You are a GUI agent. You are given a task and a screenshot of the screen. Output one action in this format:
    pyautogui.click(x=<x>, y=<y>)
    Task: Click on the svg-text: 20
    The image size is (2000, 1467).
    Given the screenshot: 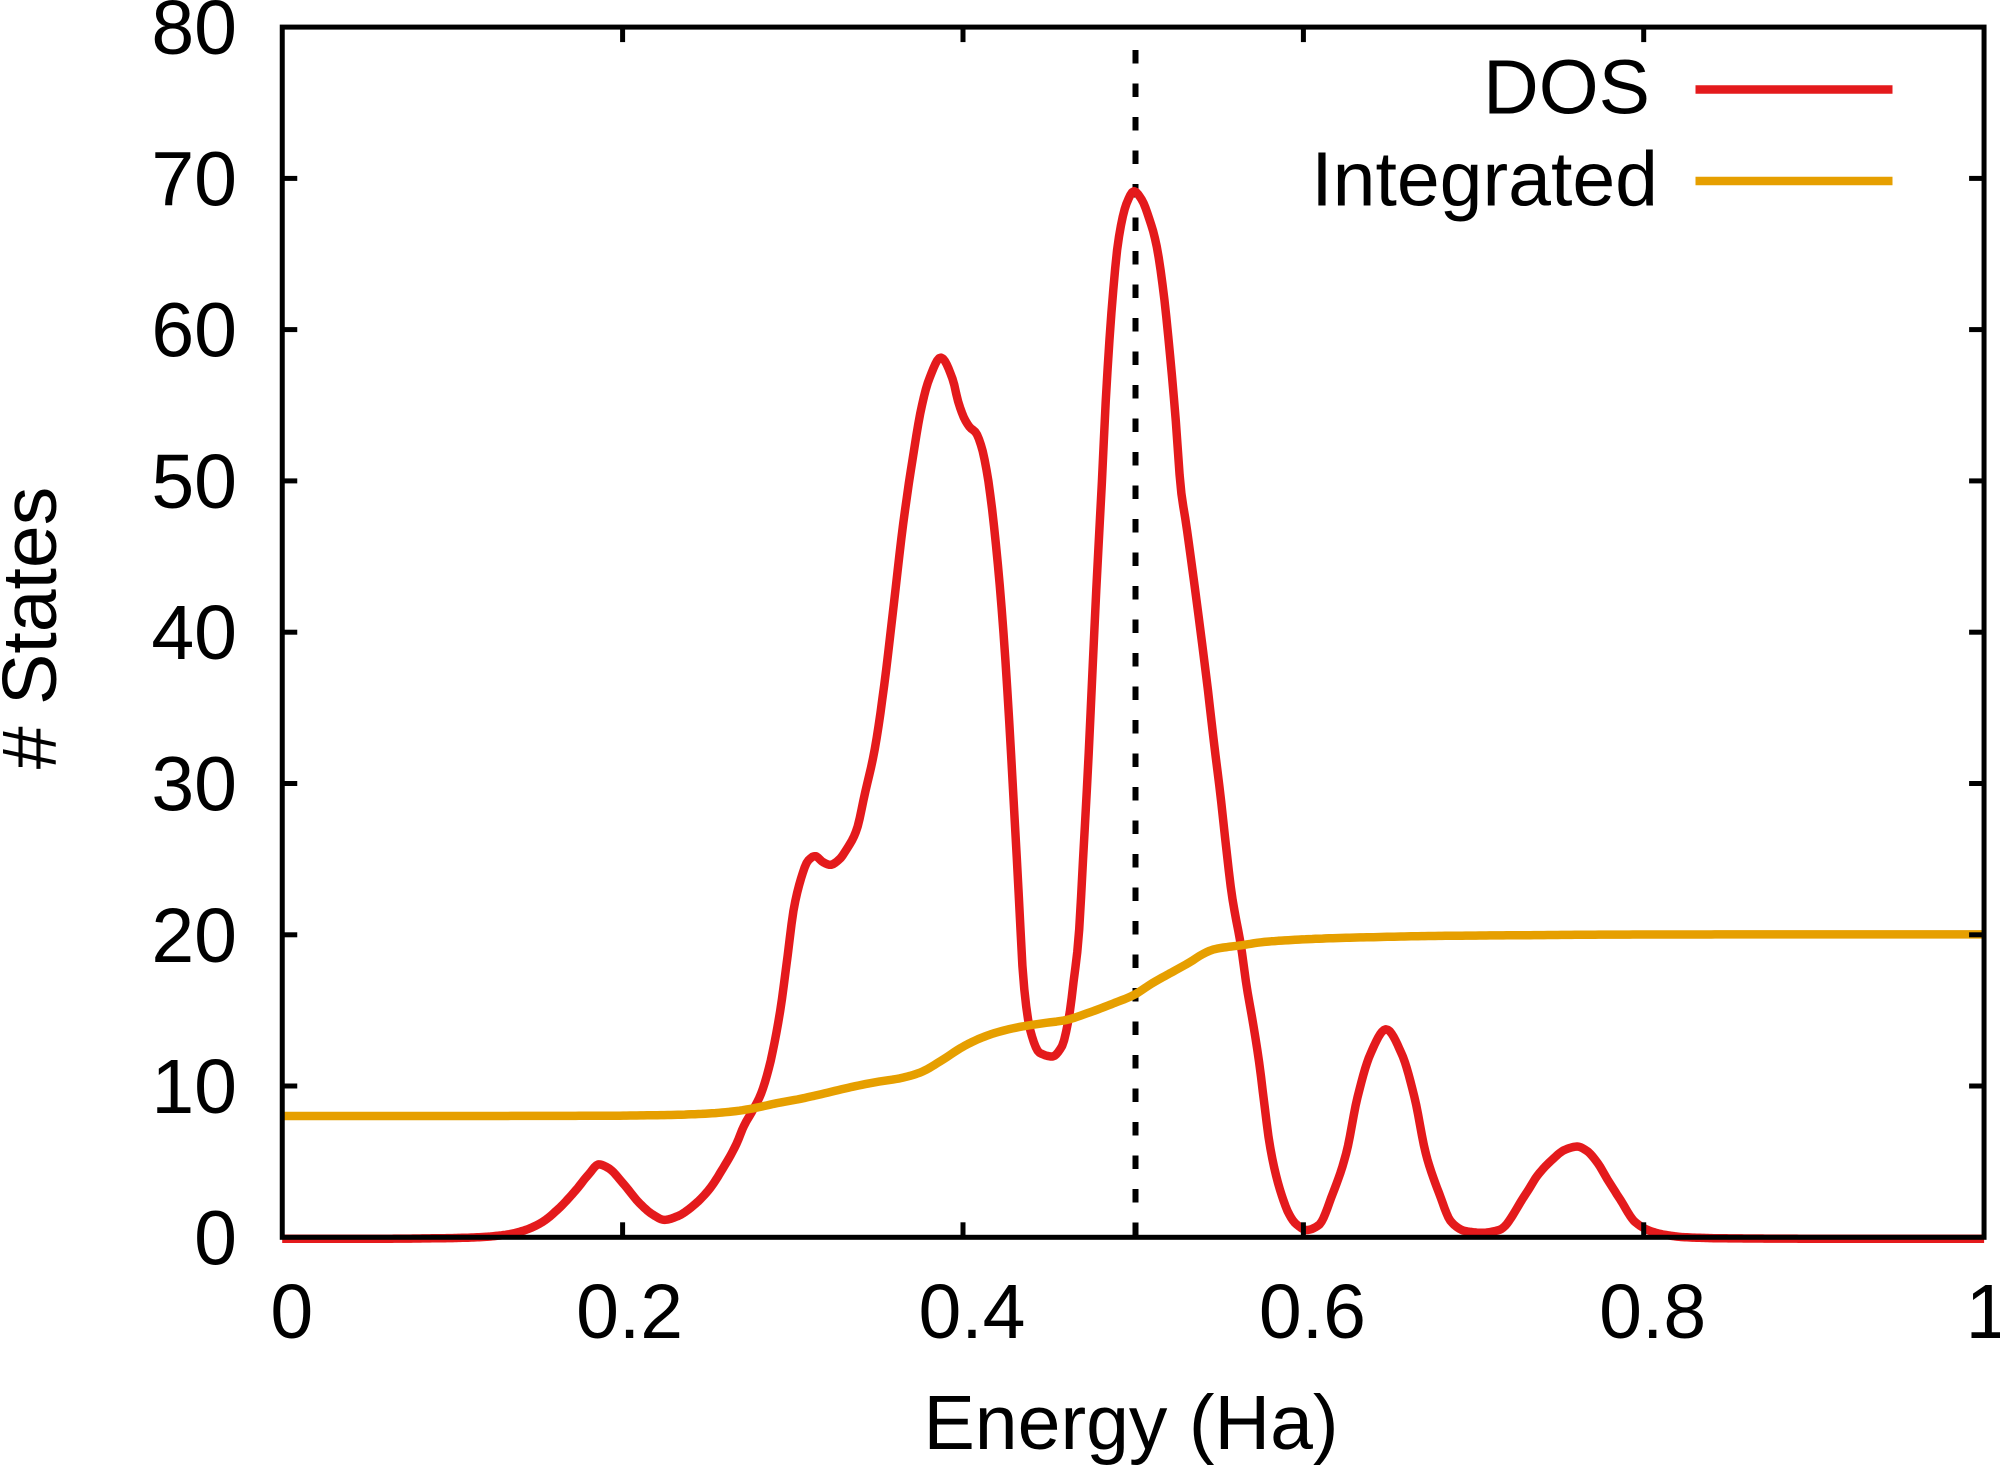 What is the action you would take?
    pyautogui.click(x=194, y=936)
    